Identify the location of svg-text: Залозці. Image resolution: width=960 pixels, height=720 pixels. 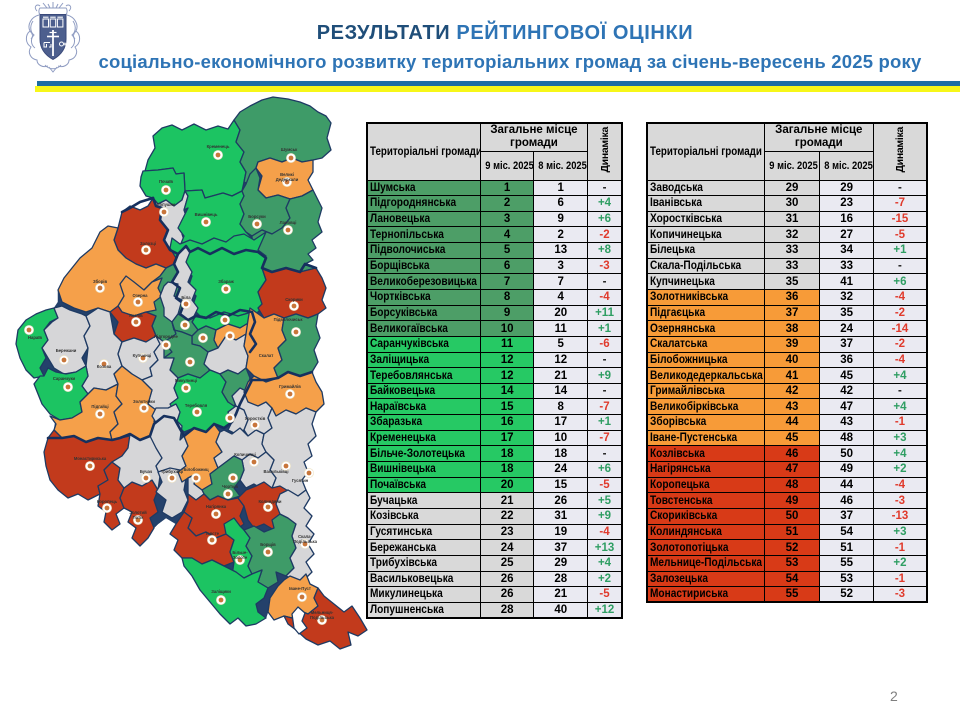
(148, 243).